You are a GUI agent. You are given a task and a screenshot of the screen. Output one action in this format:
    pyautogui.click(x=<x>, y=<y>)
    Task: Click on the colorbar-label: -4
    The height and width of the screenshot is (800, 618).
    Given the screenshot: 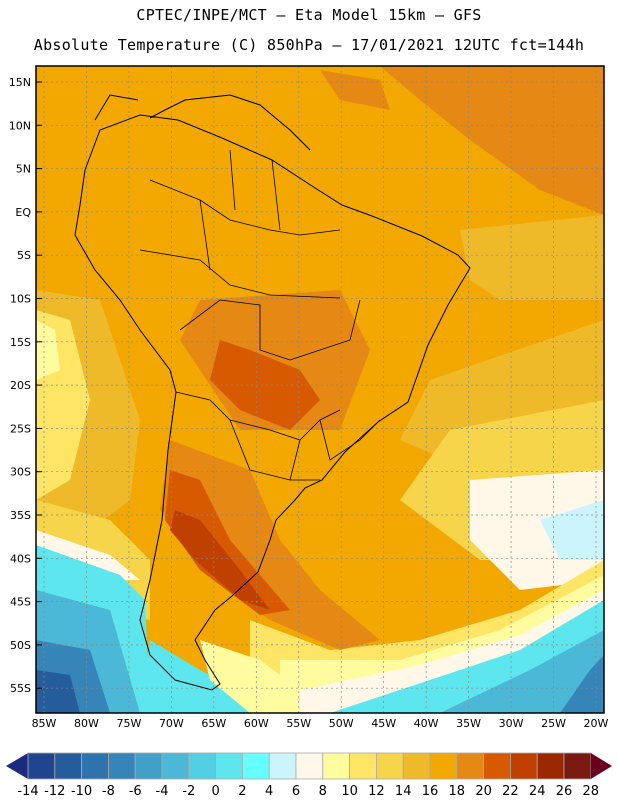 What is the action you would take?
    pyautogui.click(x=162, y=791)
    